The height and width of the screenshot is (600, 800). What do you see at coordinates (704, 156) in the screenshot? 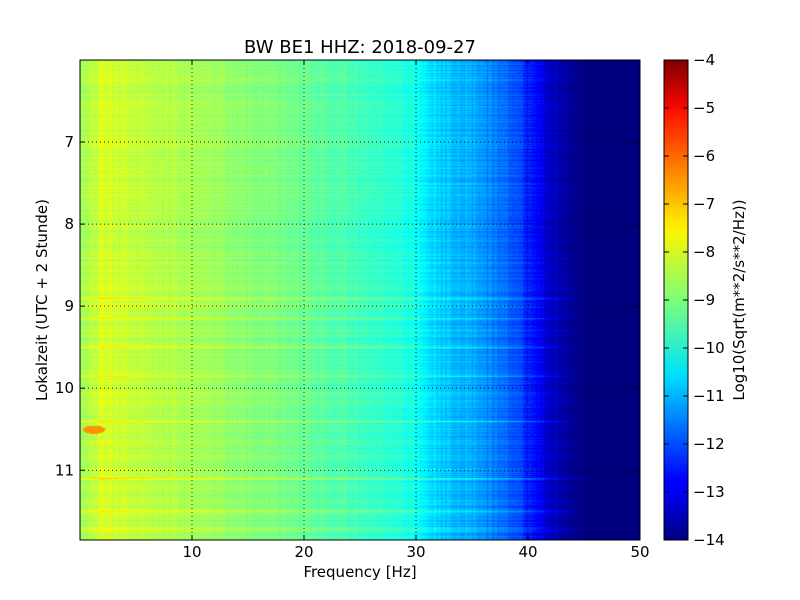
I see `colorbar-tick-label: −6` at bounding box center [704, 156].